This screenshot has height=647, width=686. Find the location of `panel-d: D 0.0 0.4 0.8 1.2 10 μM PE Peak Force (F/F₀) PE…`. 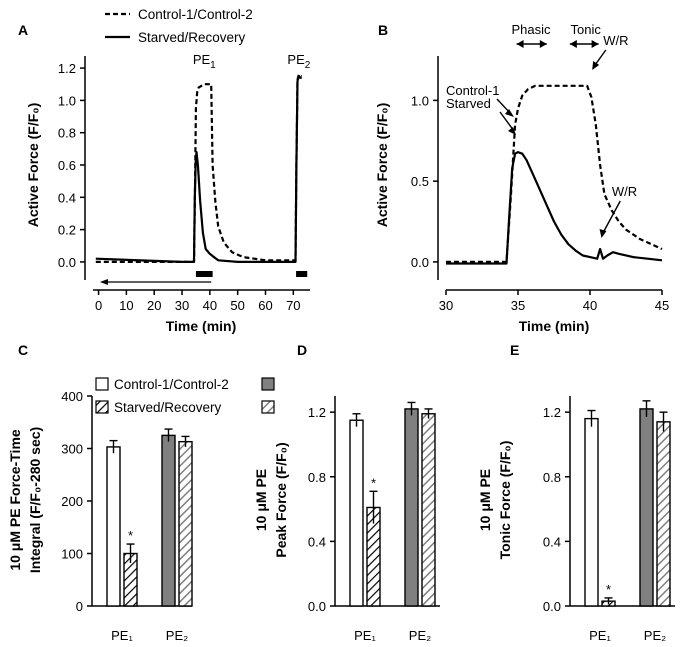

panel-d: D 0.0 0.4 0.8 1.2 10 μM PE Peak Force (F/F₀) PE… is located at coordinates (346, 492).